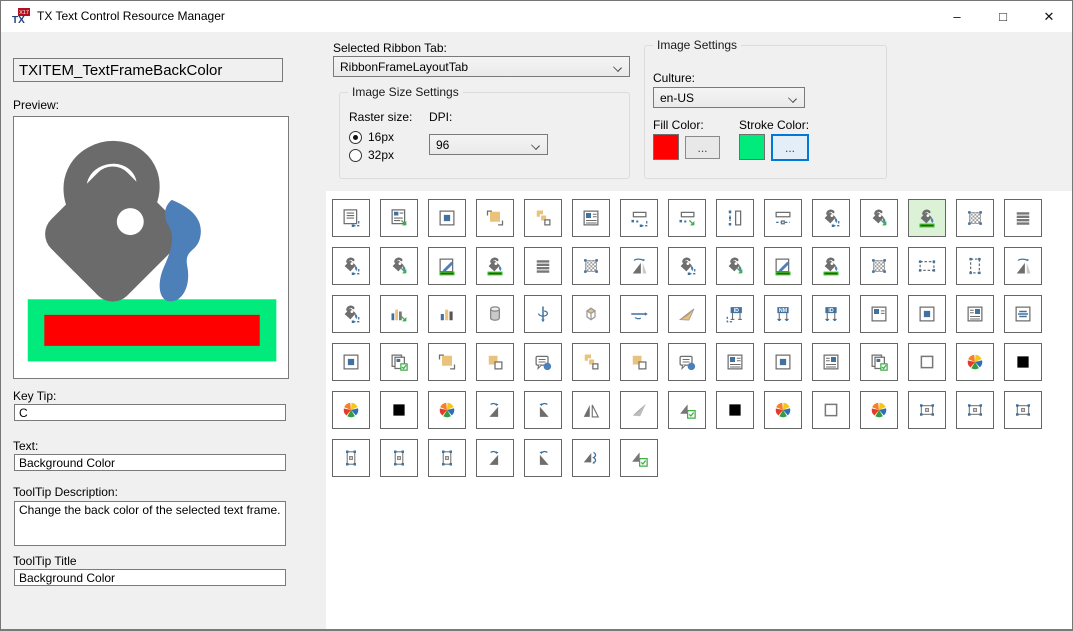 Image resolution: width=1073 pixels, height=631 pixels. Describe the element at coordinates (1003, 16) in the screenshot. I see `maximize-button: □` at that location.